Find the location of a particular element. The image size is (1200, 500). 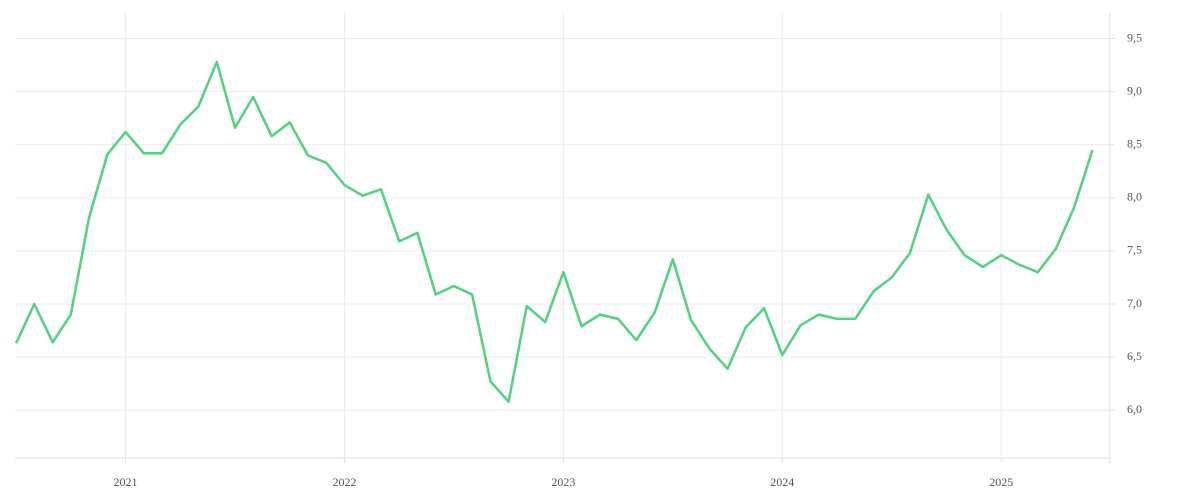

x-tick-label: 2023 is located at coordinates (563, 482).